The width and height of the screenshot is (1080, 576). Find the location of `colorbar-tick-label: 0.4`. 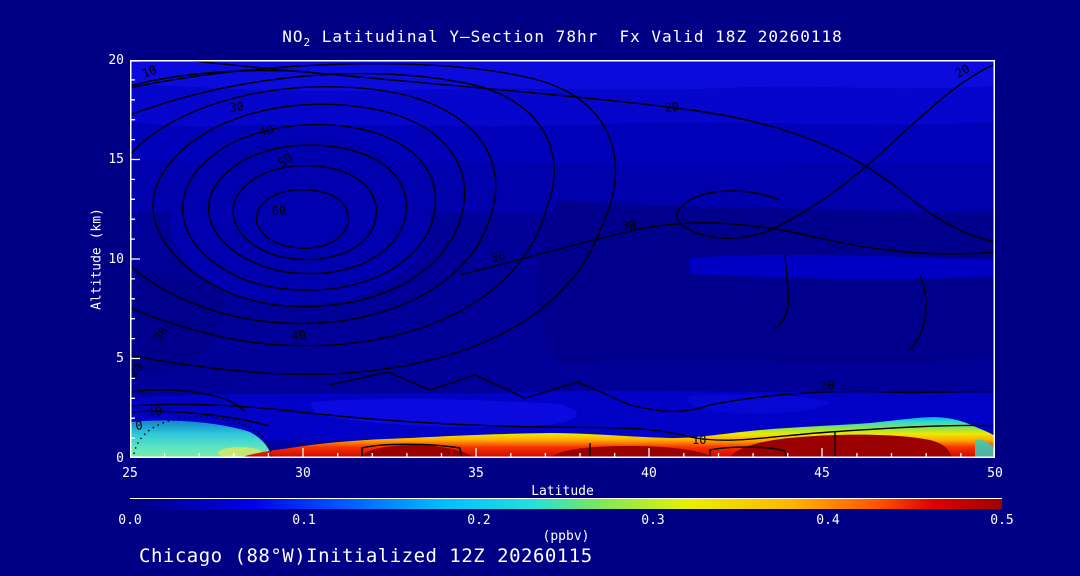

colorbar-tick-label: 0.4 is located at coordinates (828, 520).